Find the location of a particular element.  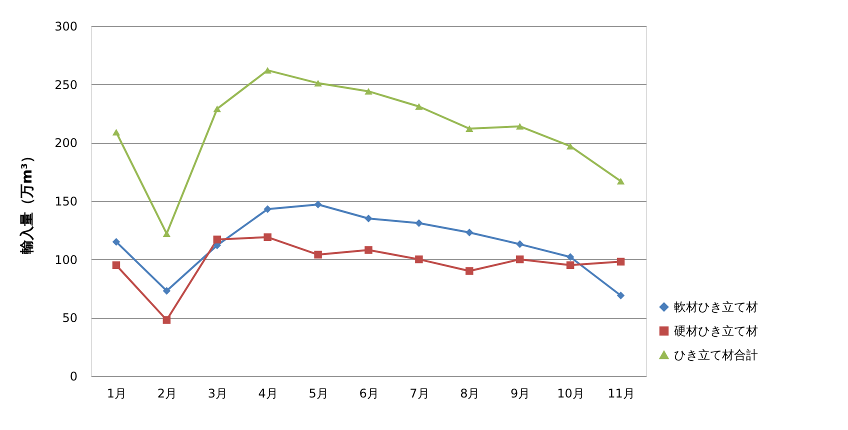

x-tick-label: 8月 is located at coordinates (470, 393).